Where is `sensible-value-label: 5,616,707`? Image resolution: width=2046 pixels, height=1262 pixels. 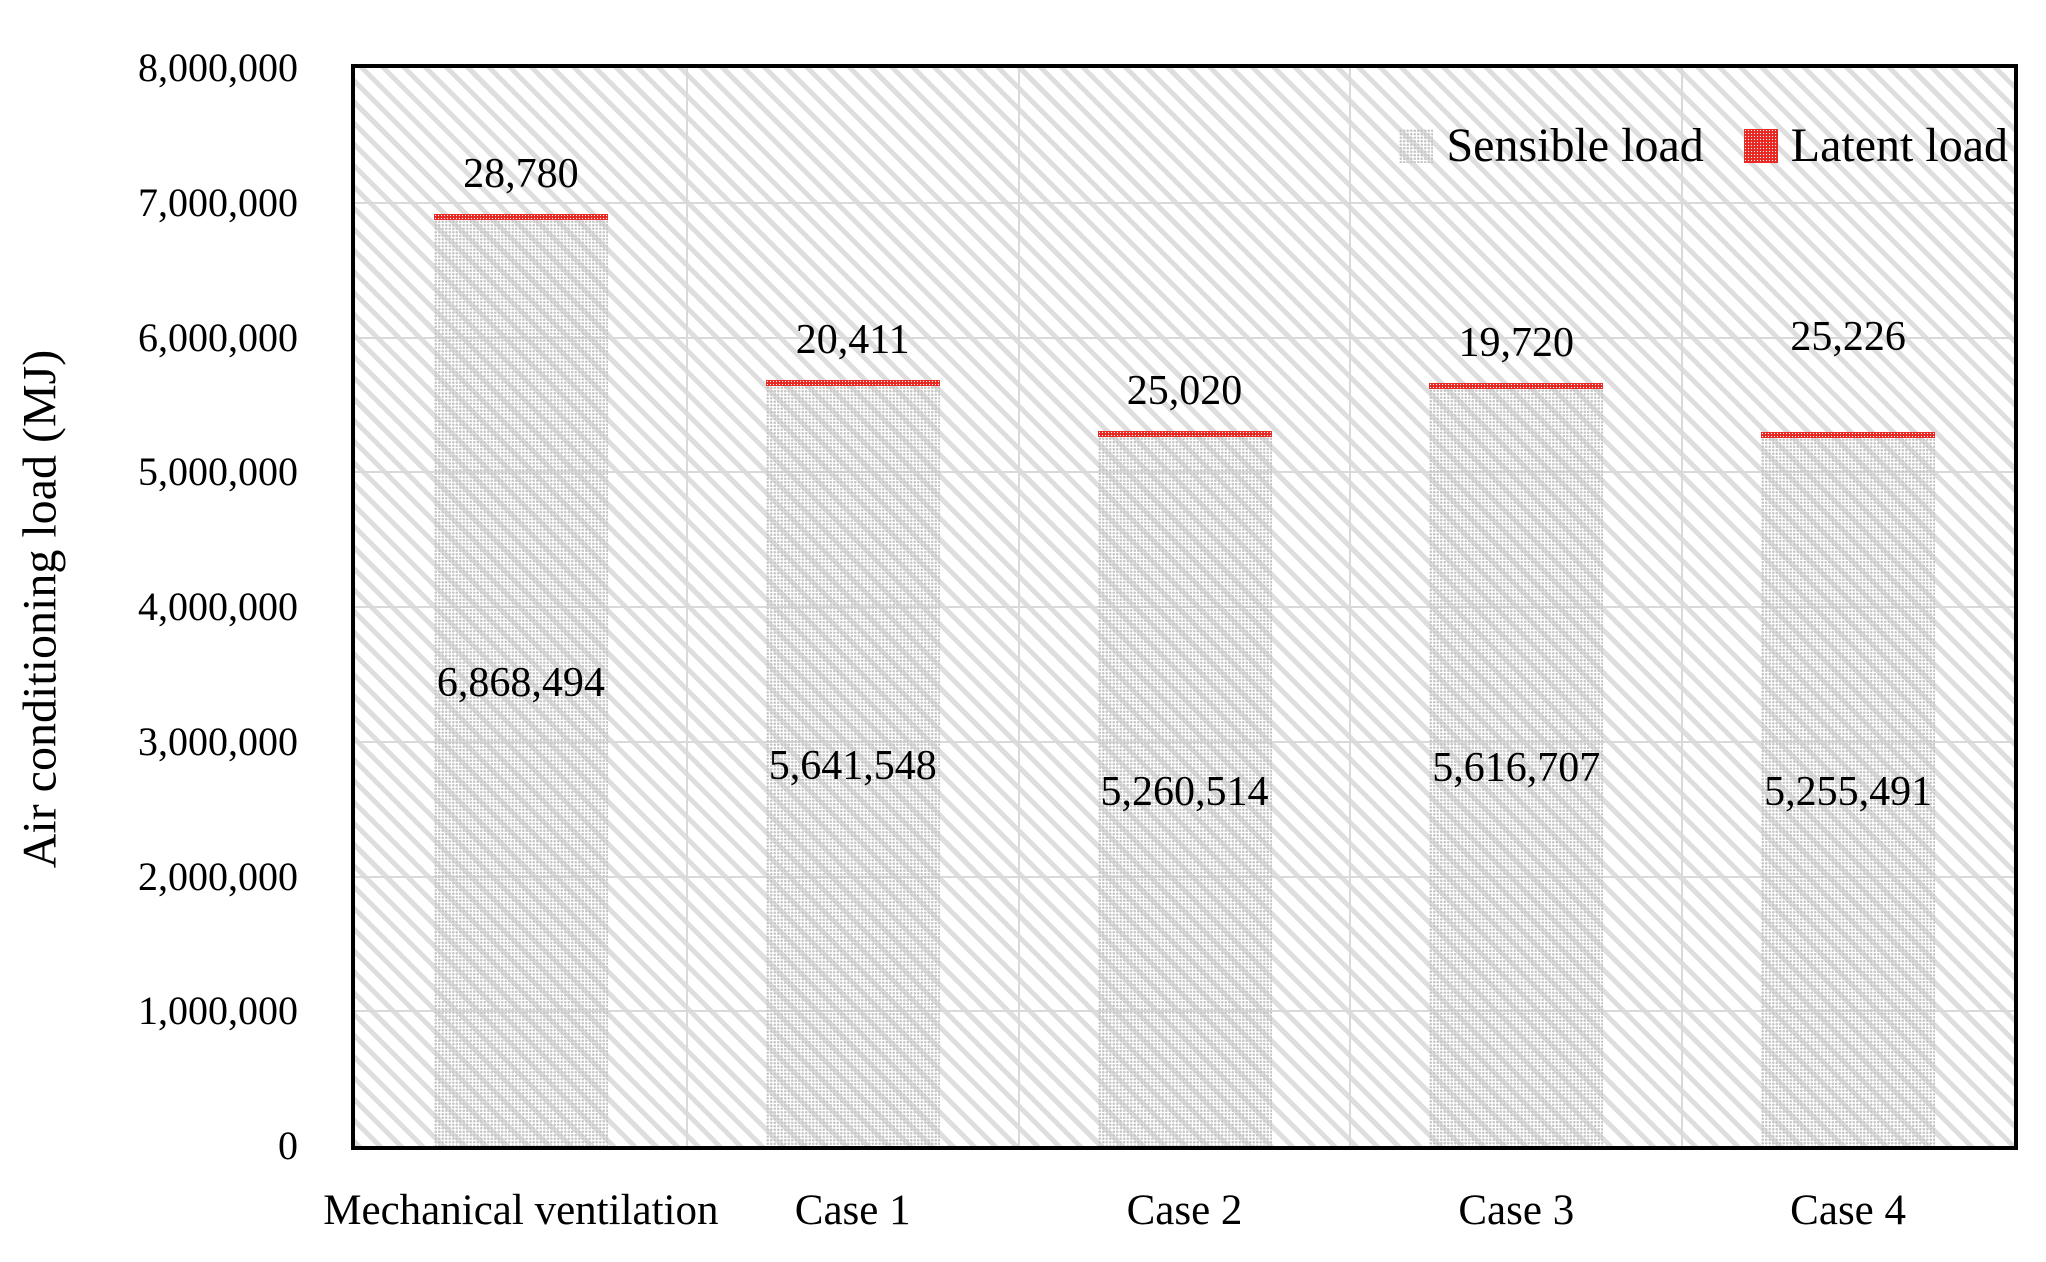 sensible-value-label: 5,616,707 is located at coordinates (1516, 767).